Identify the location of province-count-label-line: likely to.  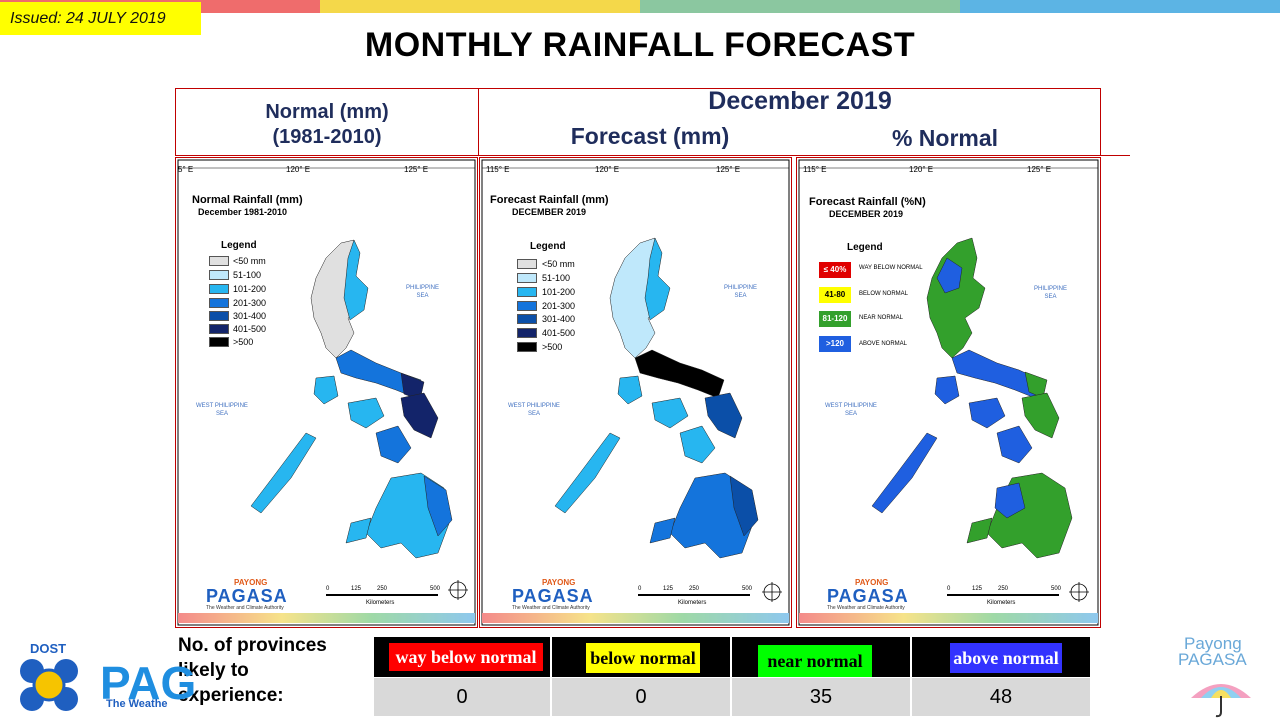
(213, 670).